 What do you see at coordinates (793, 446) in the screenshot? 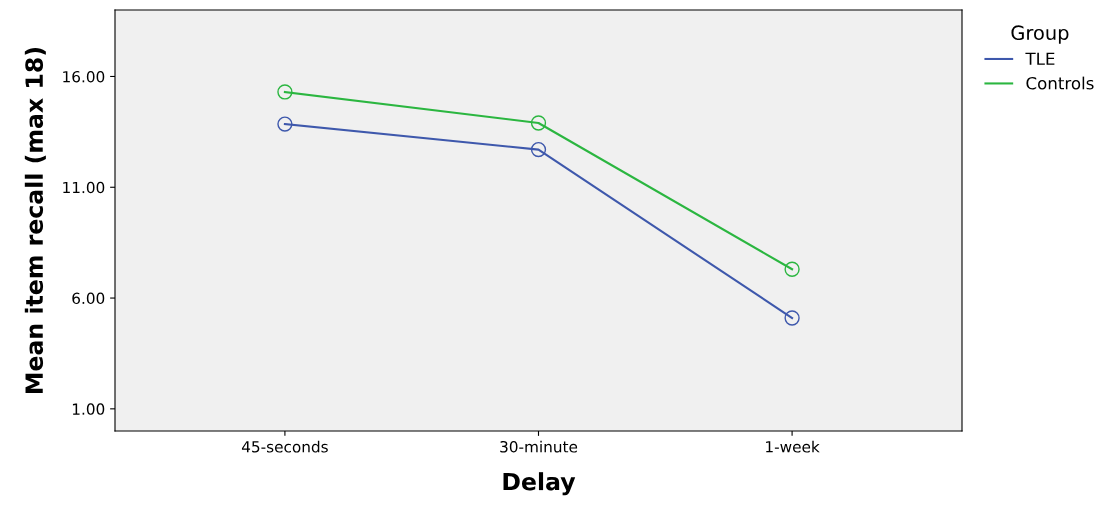
I see `x-tick-label: 1-week` at bounding box center [793, 446].